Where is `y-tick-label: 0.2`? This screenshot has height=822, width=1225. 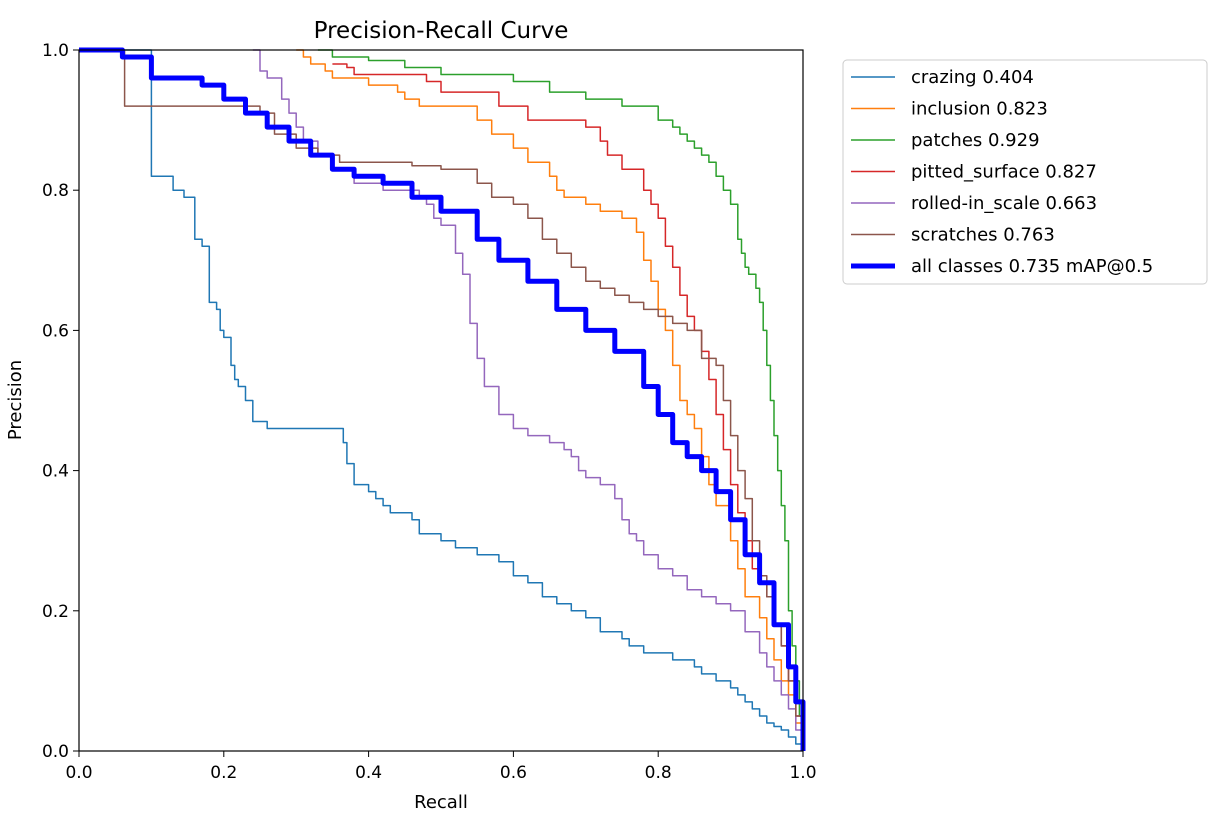
y-tick-label: 0.2 is located at coordinates (55, 612).